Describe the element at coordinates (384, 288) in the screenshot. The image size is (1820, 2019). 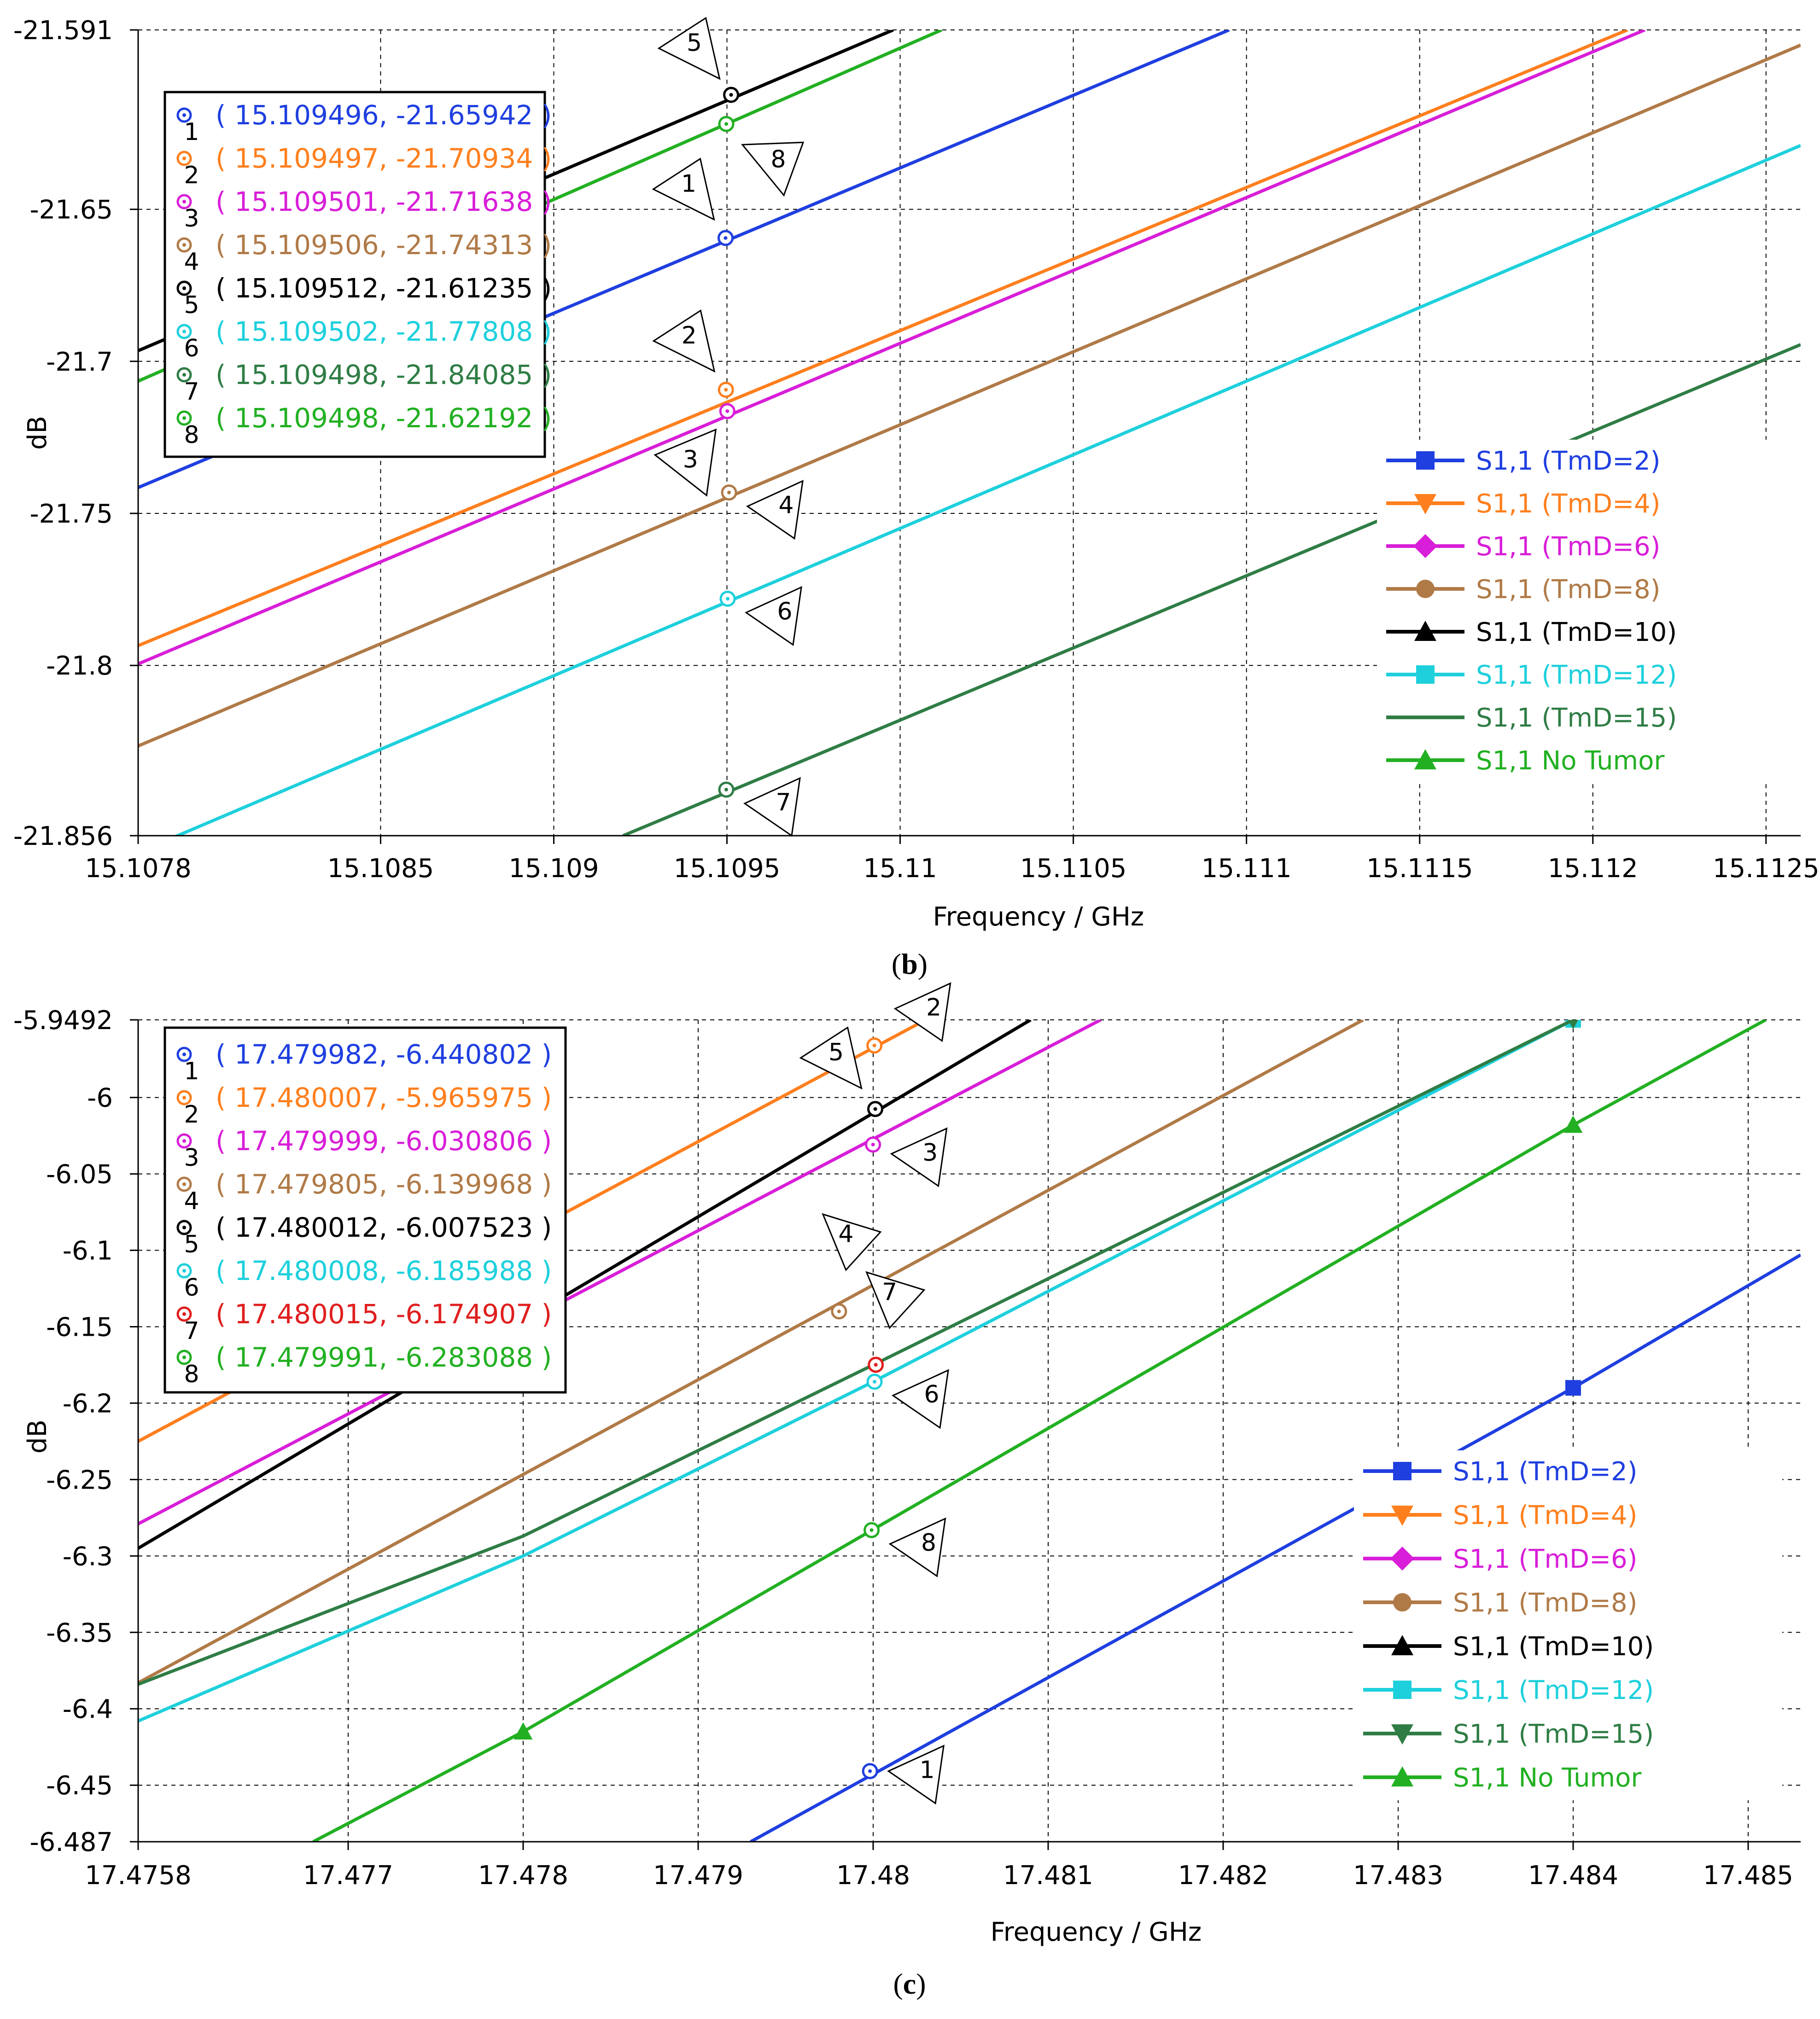
I see `marker-table-value: ( 15.109512, -21.61235 )` at that location.